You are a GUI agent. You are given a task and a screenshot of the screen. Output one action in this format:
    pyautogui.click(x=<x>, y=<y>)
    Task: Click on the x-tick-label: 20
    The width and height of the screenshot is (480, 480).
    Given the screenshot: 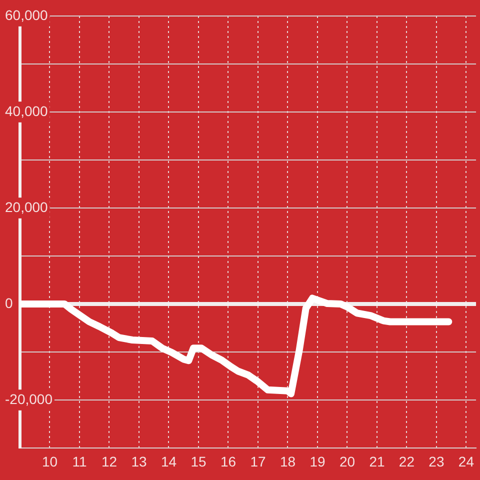 What is the action you would take?
    pyautogui.click(x=347, y=461)
    